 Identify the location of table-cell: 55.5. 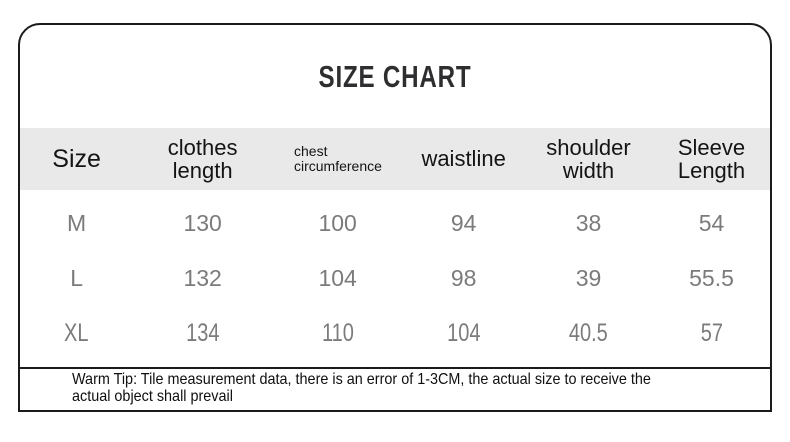
(711, 278).